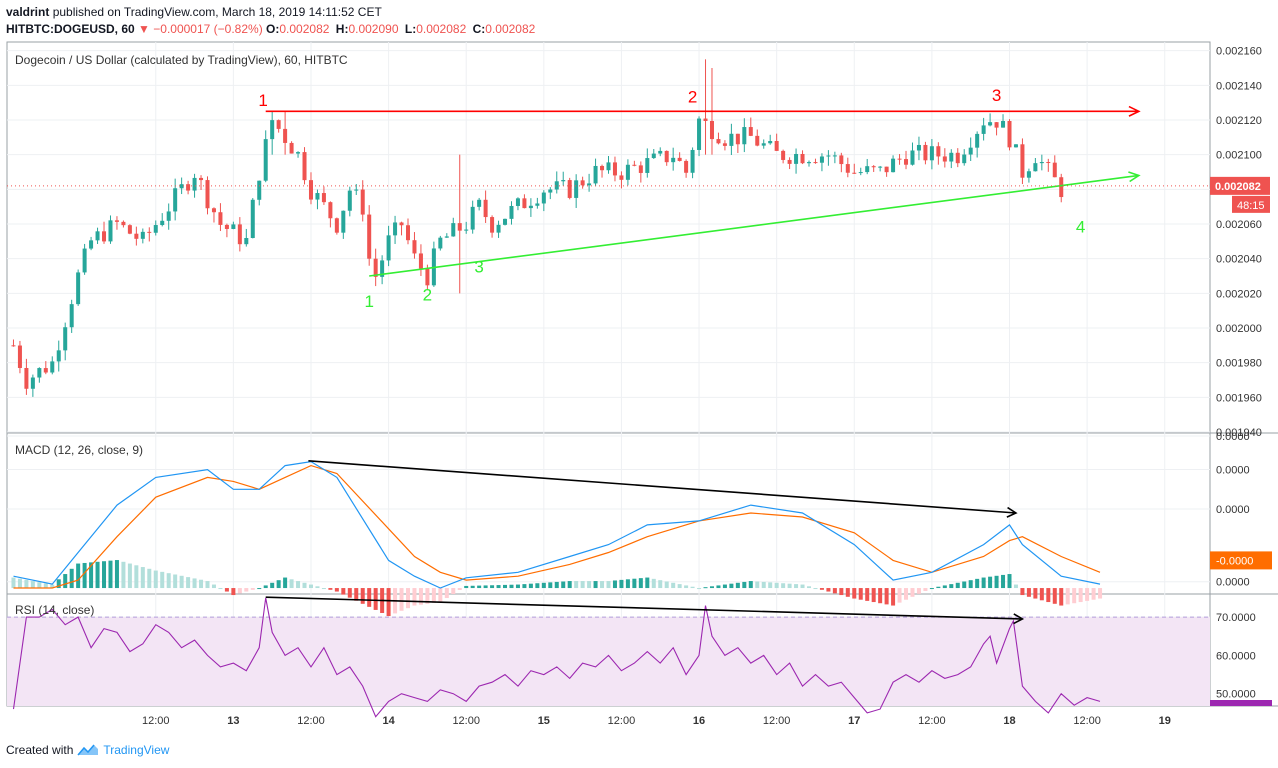 The image size is (1278, 768). What do you see at coordinates (556, 657) in the screenshot?
I see `rsi-line` at bounding box center [556, 657].